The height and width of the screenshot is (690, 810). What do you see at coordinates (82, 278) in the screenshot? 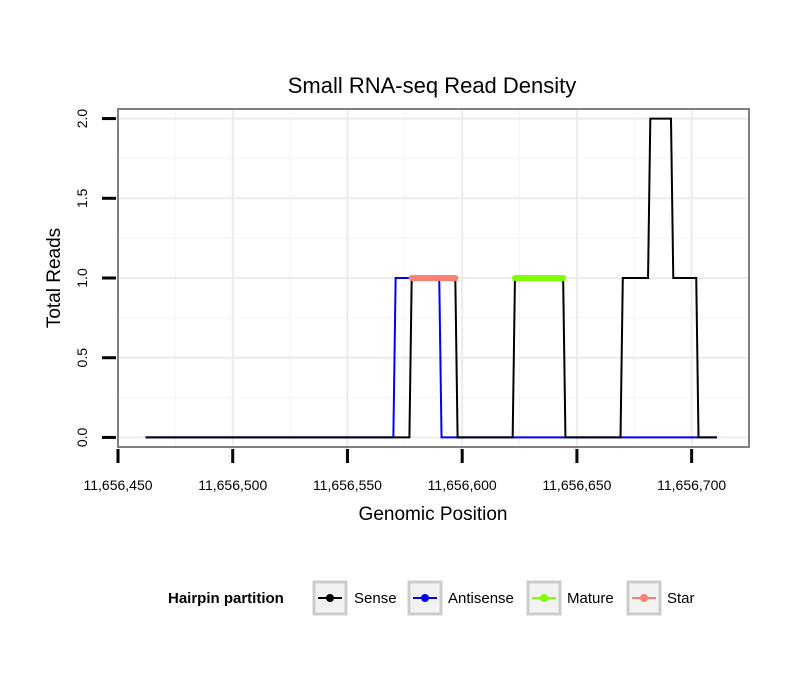
I see `y-tick-label: 1.0` at bounding box center [82, 278].